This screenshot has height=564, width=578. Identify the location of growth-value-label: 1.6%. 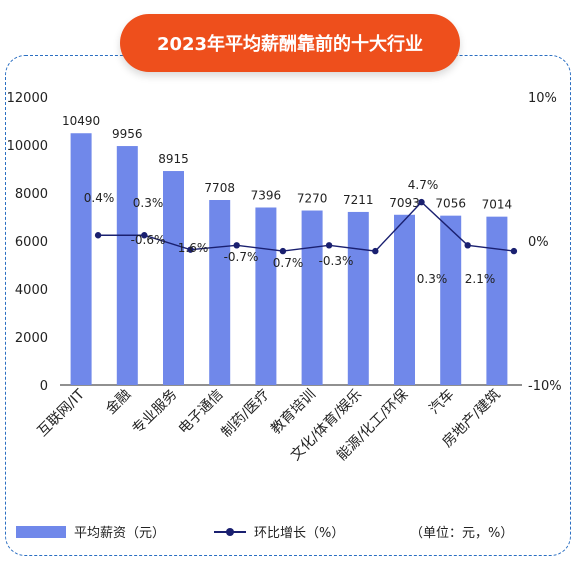
(193, 248).